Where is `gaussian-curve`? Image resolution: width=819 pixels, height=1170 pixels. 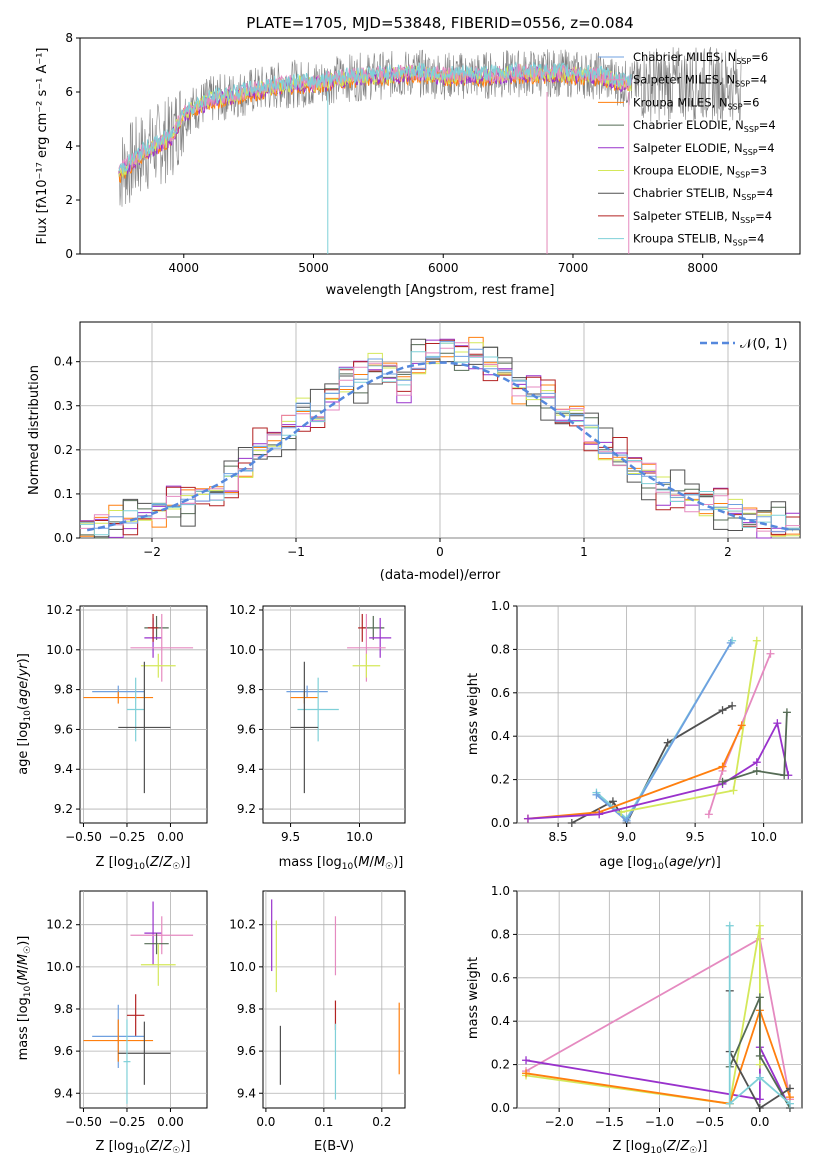 gaussian-curve is located at coordinates (440, 446).